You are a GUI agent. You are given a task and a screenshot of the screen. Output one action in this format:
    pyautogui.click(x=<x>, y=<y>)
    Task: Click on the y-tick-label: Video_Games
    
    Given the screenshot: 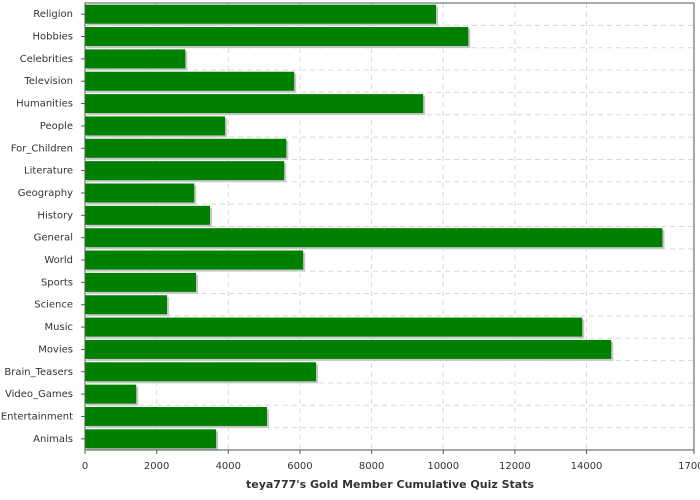 What is the action you would take?
    pyautogui.click(x=39, y=394)
    